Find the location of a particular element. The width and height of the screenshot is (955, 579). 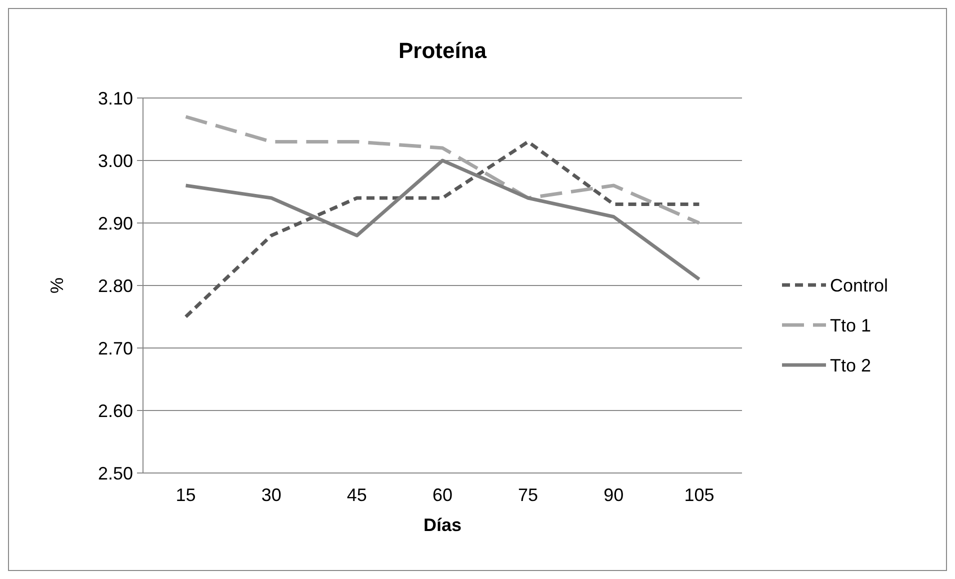

x-tick-label: 15 is located at coordinates (186, 495).